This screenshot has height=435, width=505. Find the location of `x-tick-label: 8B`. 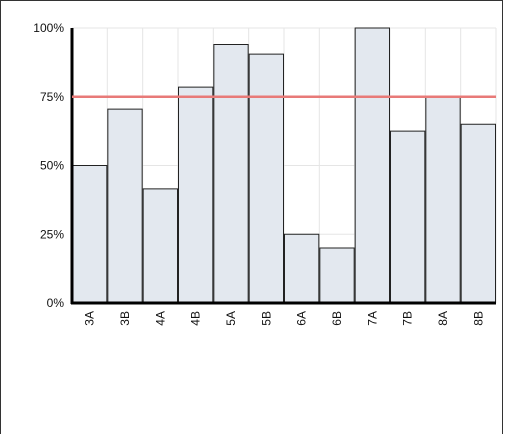

x-tick-label: 8B is located at coordinates (478, 318).